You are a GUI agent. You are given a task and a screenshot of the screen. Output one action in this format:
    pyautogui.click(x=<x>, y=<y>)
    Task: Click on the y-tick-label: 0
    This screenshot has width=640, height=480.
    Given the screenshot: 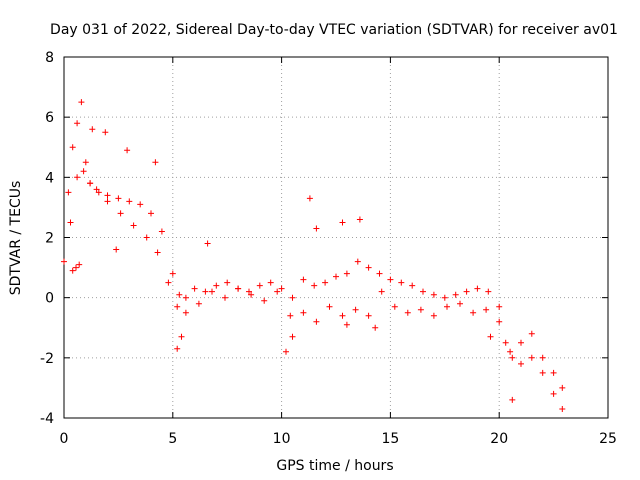 What is the action you would take?
    pyautogui.click(x=49, y=299)
    